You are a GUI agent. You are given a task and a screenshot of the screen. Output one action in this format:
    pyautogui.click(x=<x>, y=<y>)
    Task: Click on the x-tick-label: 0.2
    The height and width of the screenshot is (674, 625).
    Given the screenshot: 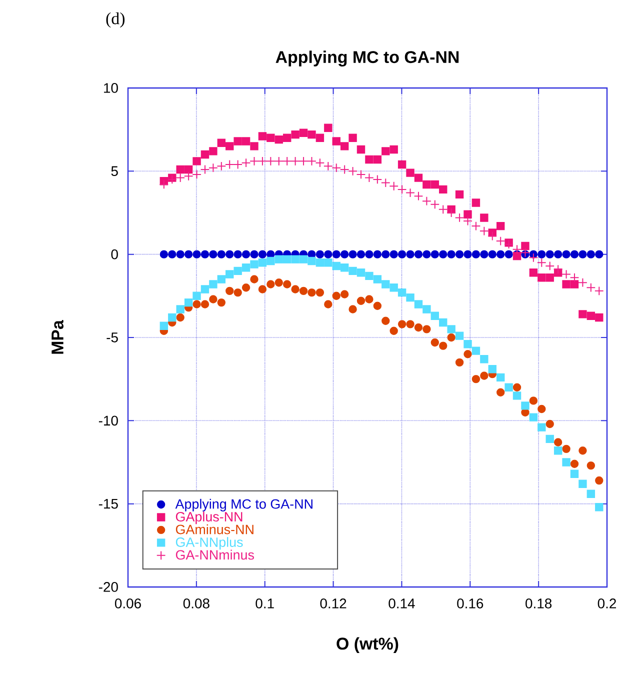 What is the action you would take?
    pyautogui.click(x=607, y=603)
    